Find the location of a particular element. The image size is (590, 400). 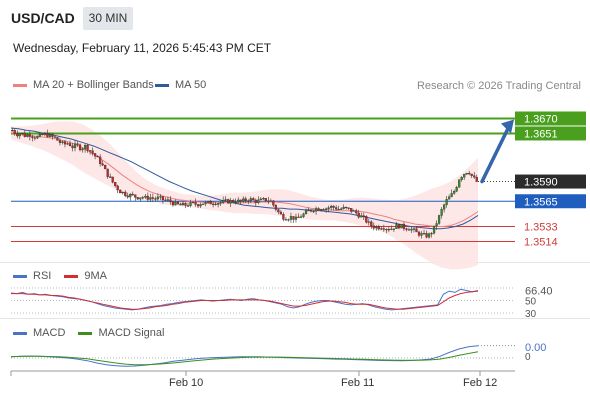

macd-value-label: 0.00 is located at coordinates (535, 348).